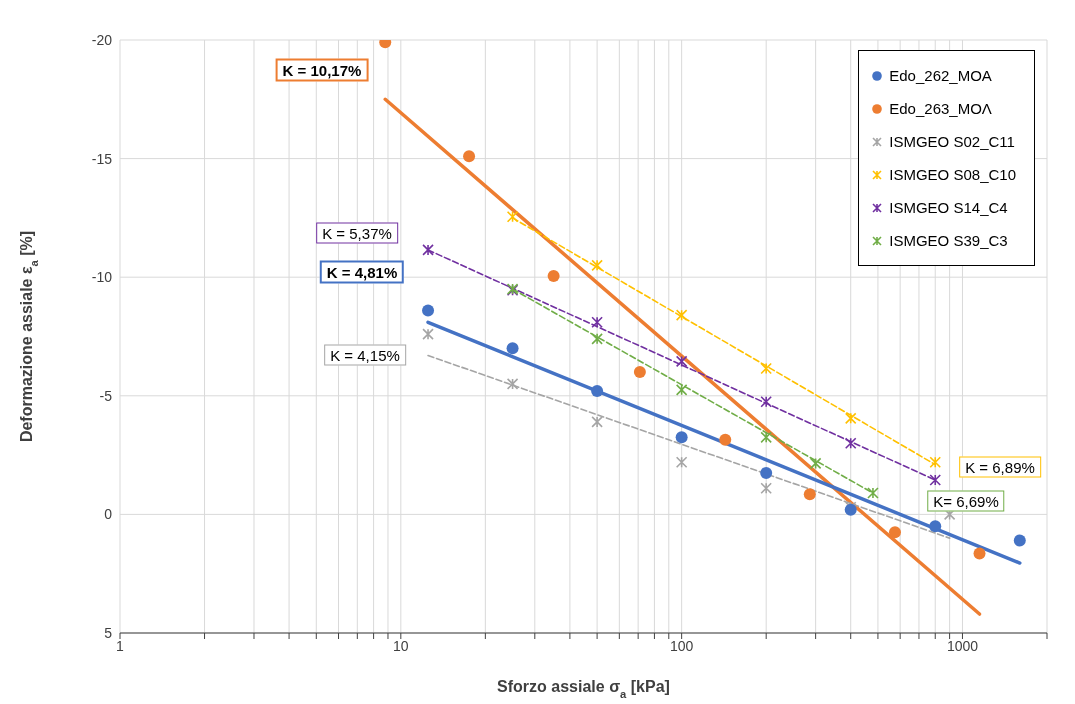  Describe the element at coordinates (940, 108) in the screenshot. I see `legend-label: Edo_263_MOΛ` at that location.